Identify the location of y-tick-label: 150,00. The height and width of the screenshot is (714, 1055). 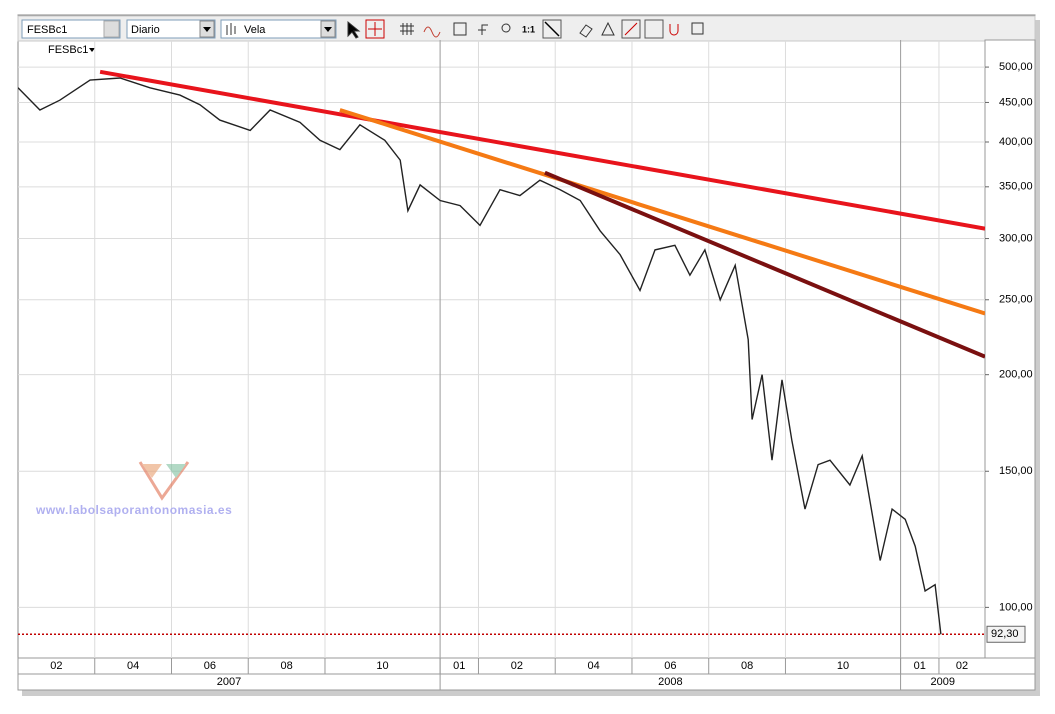
(1016, 471).